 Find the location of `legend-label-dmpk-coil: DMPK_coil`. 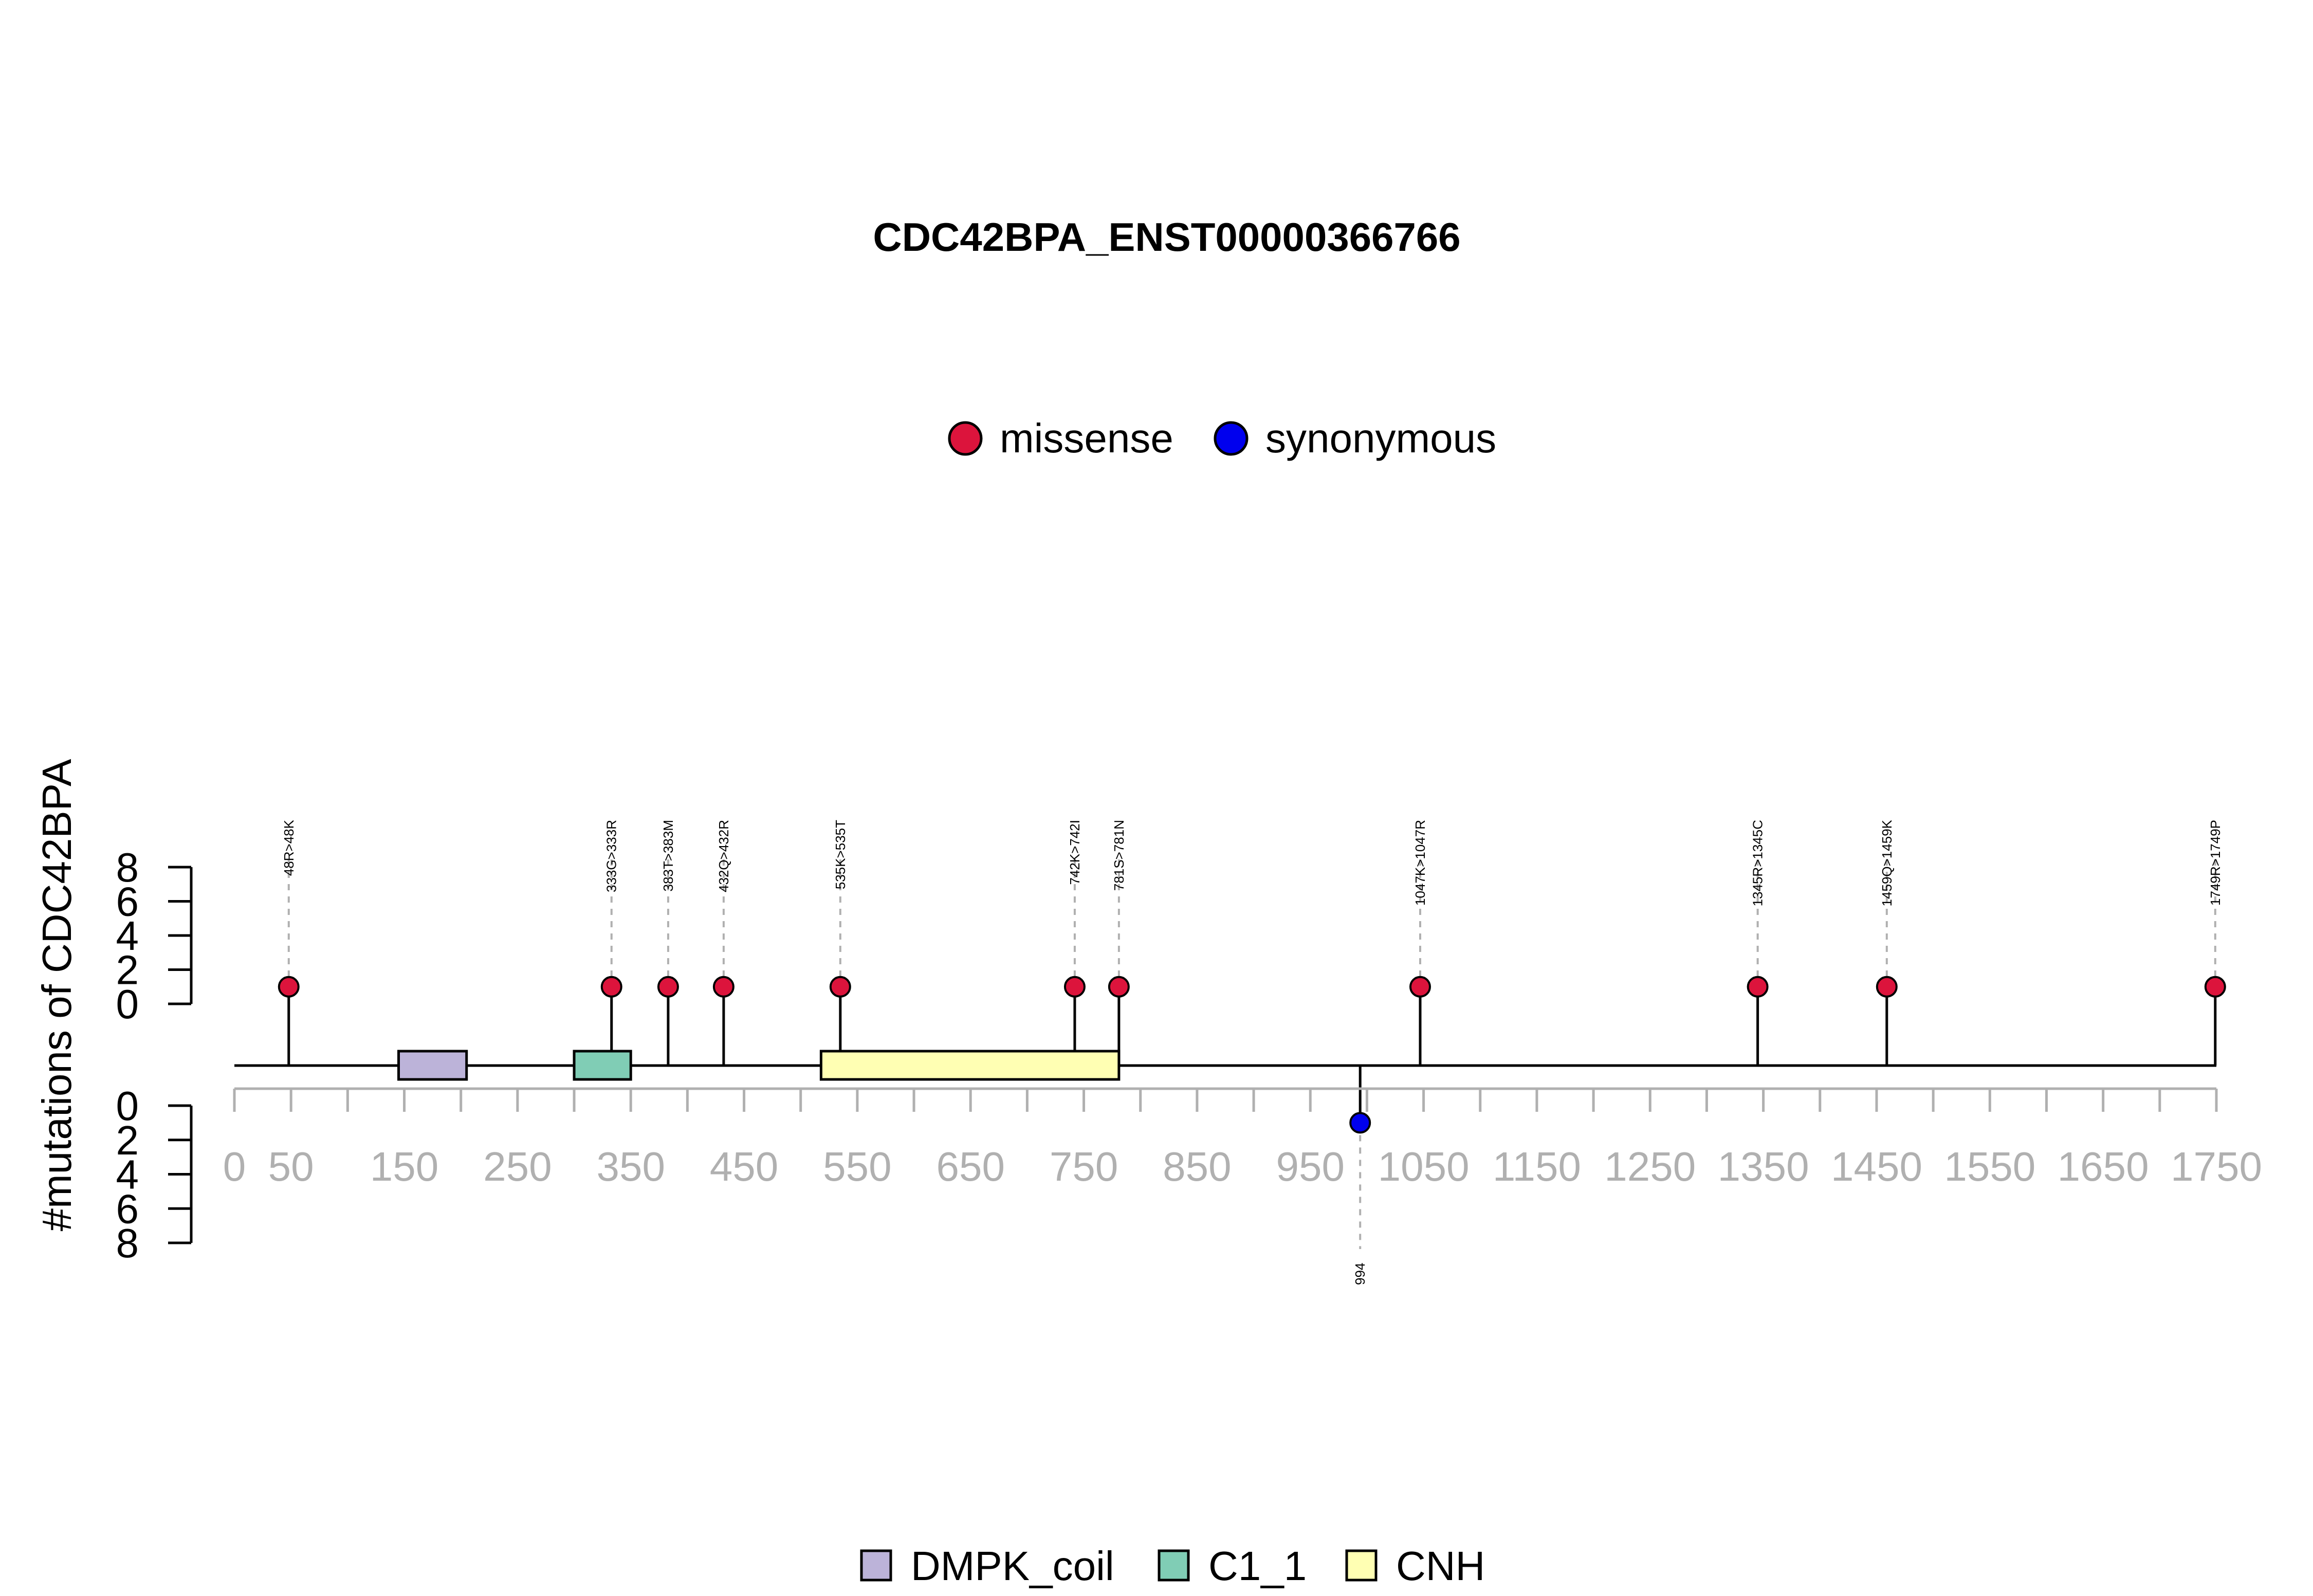

legend-label-dmpk-coil: DMPK_coil is located at coordinates (1012, 1566).